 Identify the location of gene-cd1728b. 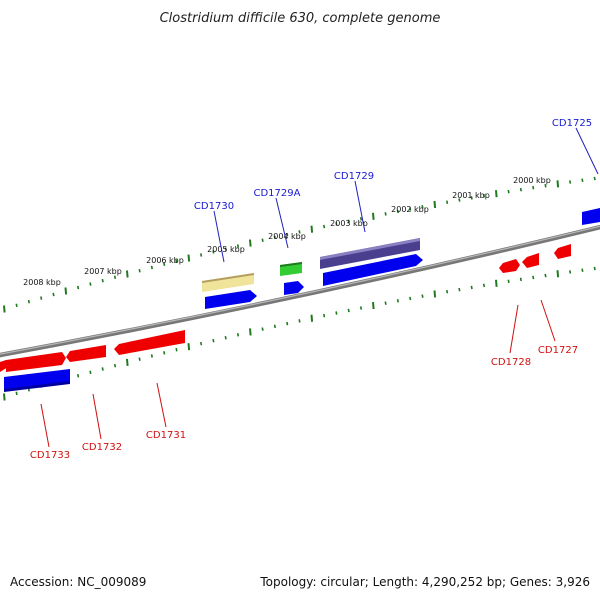
(530, 260).